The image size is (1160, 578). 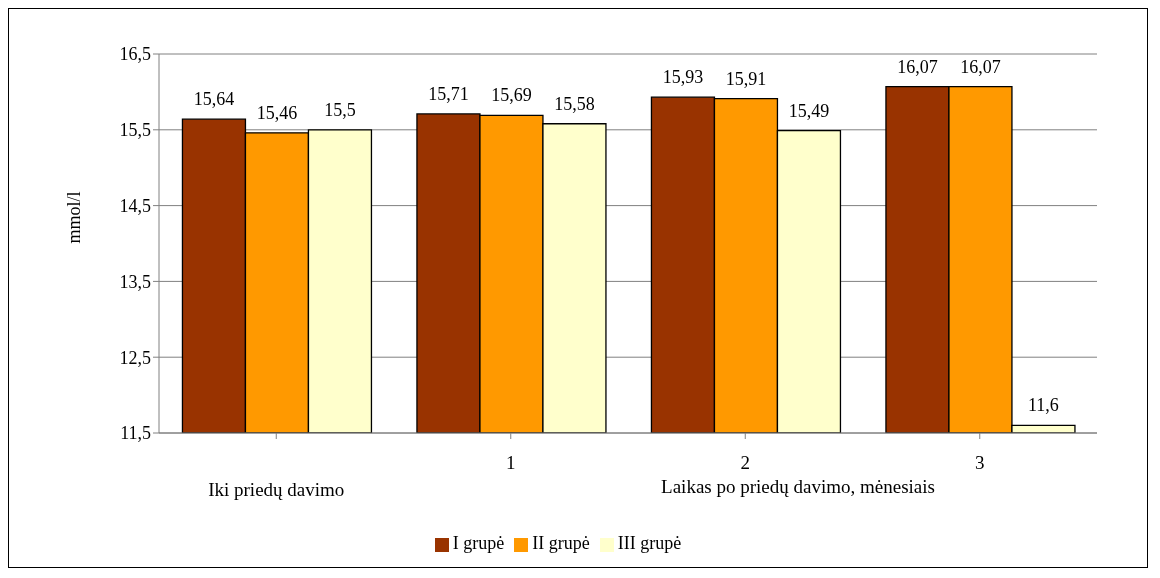 I want to click on x-tick-label: Iki priedų davimo, so click(x=276, y=489).